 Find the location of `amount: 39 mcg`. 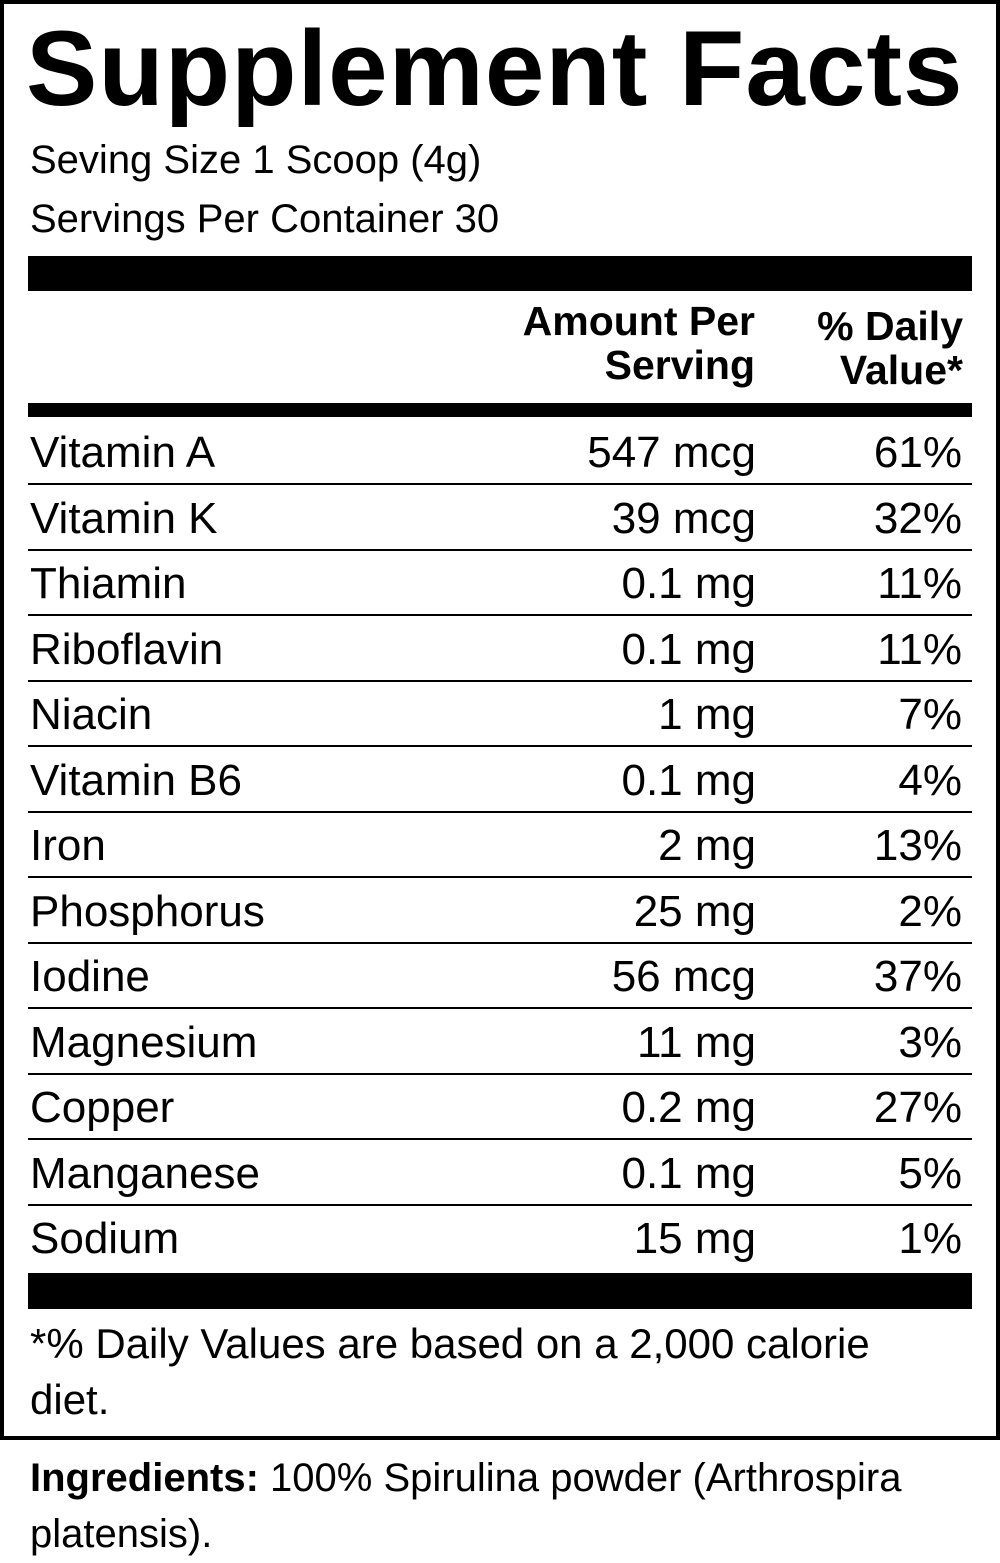

amount: 39 mcg is located at coordinates (683, 518).